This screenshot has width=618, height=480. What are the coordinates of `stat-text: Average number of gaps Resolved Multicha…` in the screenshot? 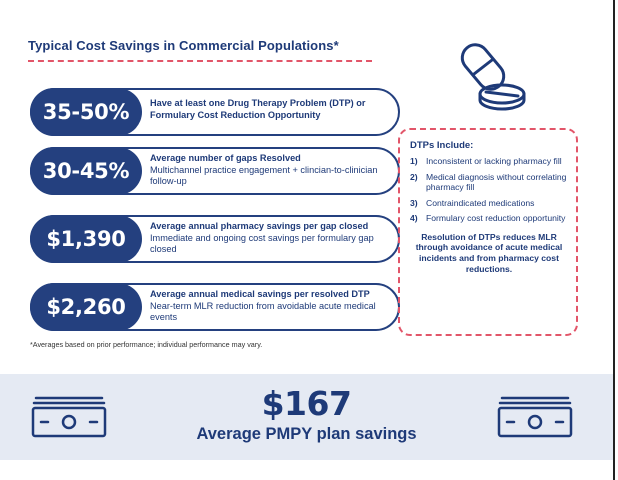 It's located at (267, 170).